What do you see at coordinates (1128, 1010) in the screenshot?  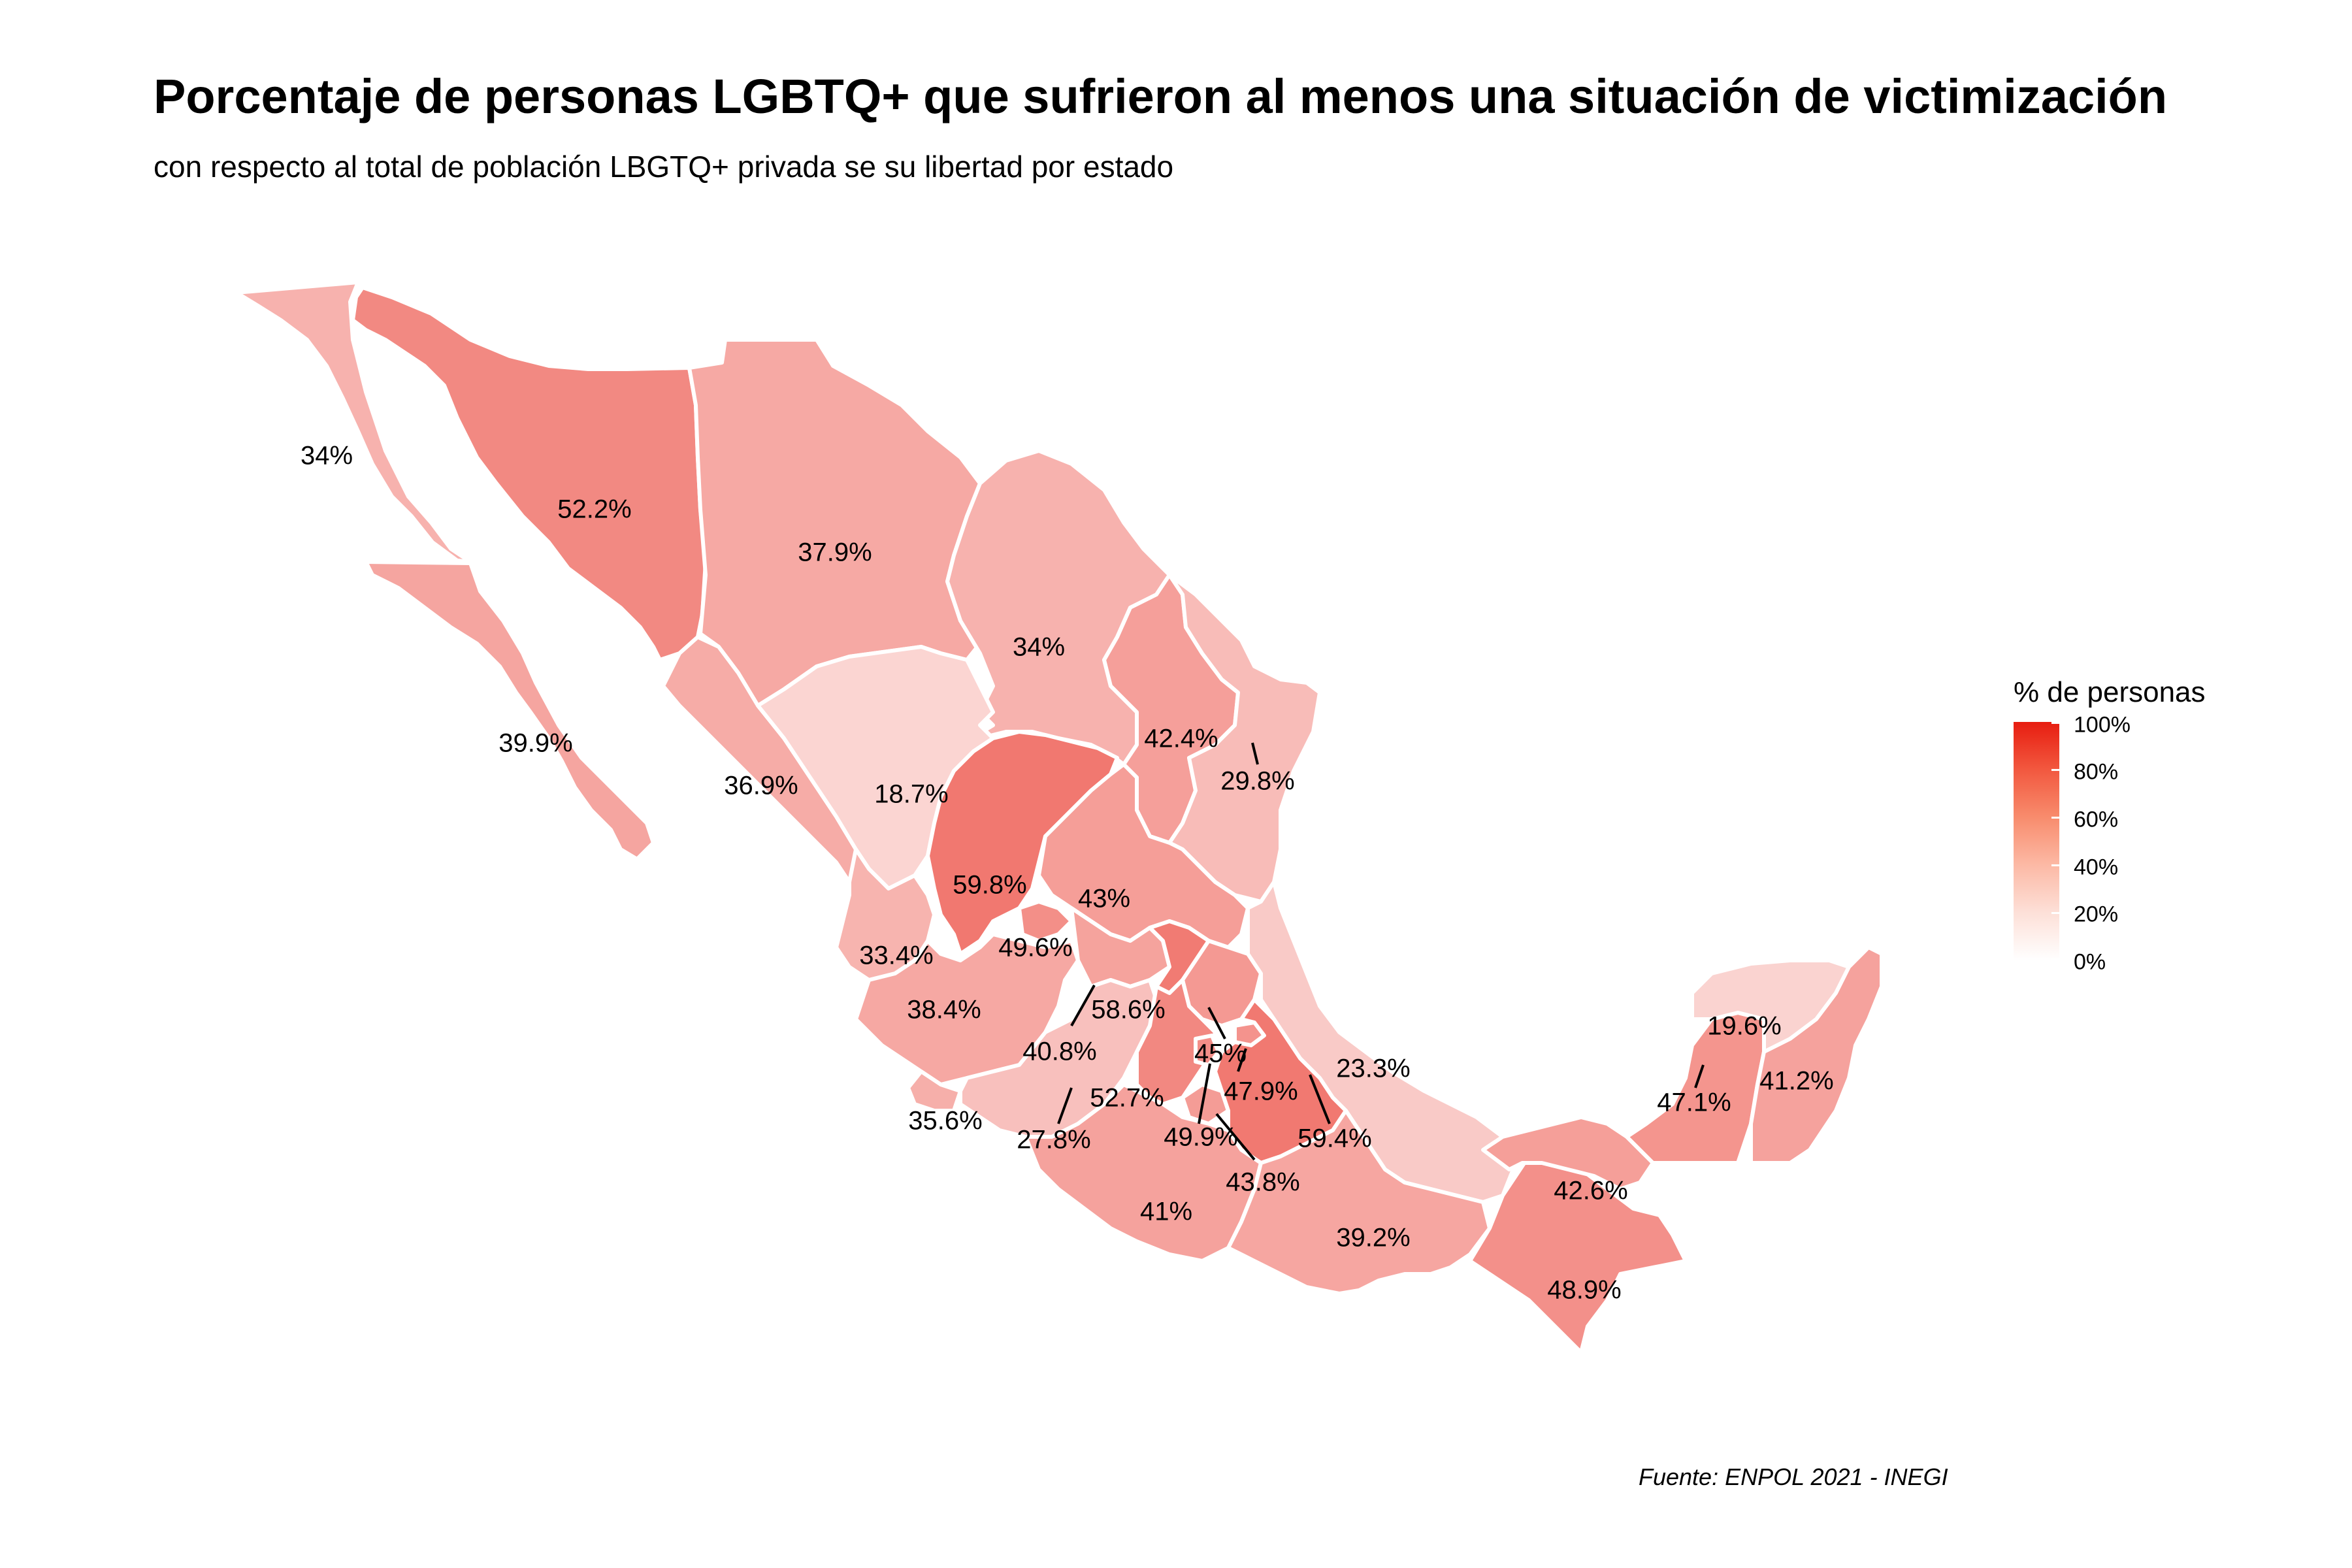 I see `value-label-qro: 58.6%` at bounding box center [1128, 1010].